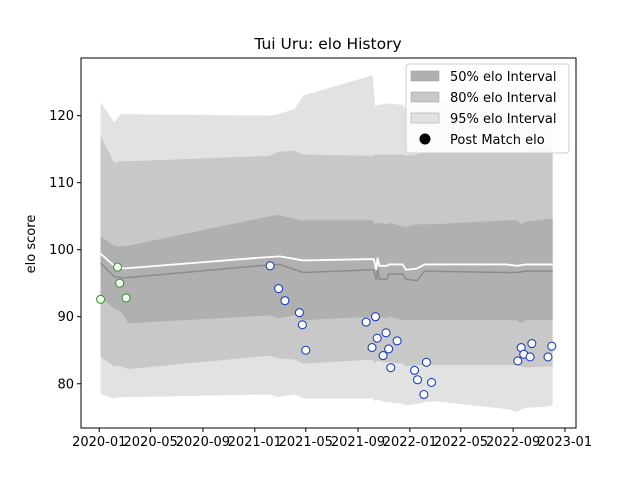 This screenshot has width=640, height=484. Describe the element at coordinates (65, 317) in the screenshot. I see `y-tick-label: 90` at that location.